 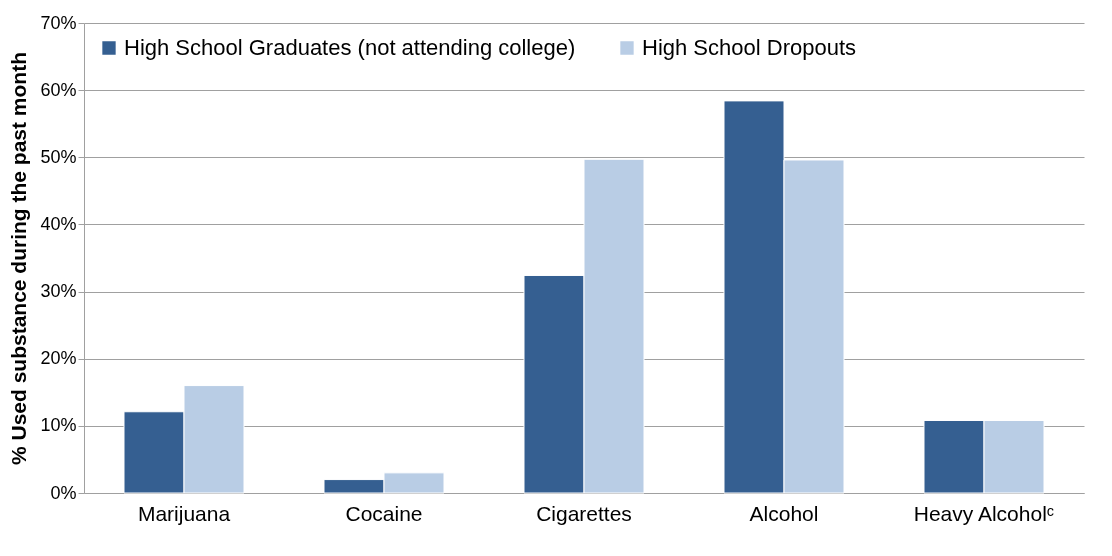 I want to click on y-tick-label: 70%, so click(x=58, y=22).